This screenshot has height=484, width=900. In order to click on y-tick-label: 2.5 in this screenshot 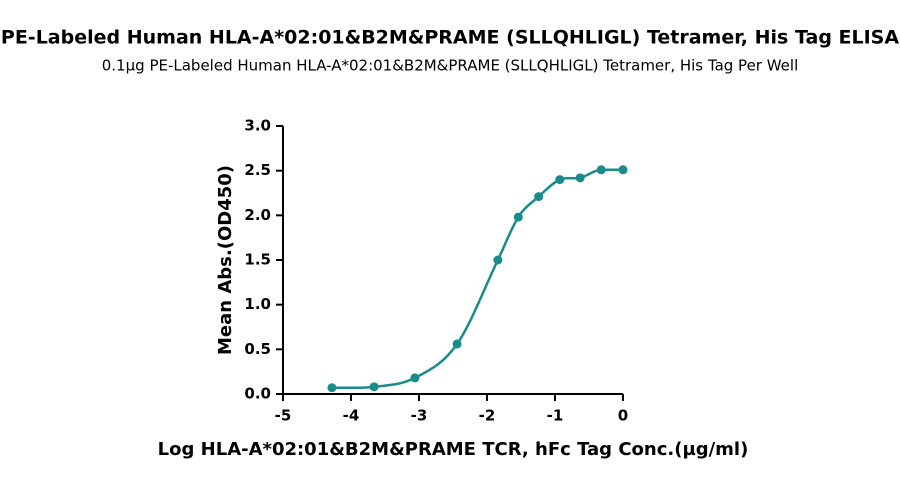, I will do `click(257, 170)`.